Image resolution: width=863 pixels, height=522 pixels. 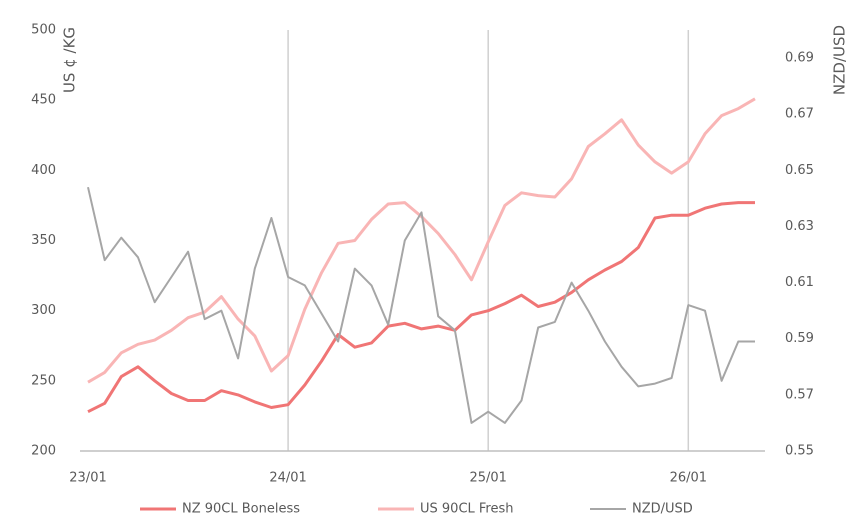 What do you see at coordinates (287, 478) in the screenshot?
I see `x-tick-label: 24/01` at bounding box center [287, 478].